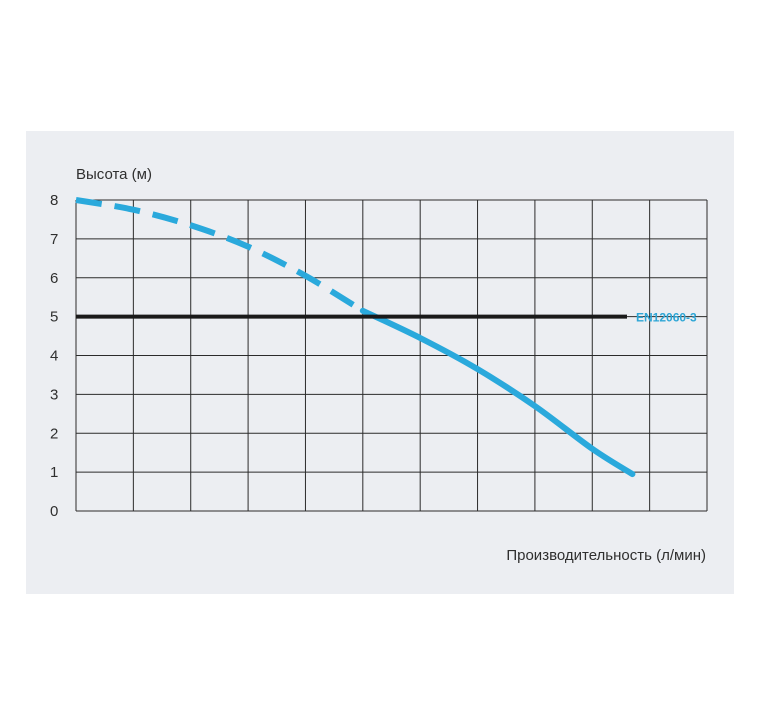 This screenshot has width=762, height=720. Describe the element at coordinates (220, 255) in the screenshot. I see `dashed-series-line` at that location.